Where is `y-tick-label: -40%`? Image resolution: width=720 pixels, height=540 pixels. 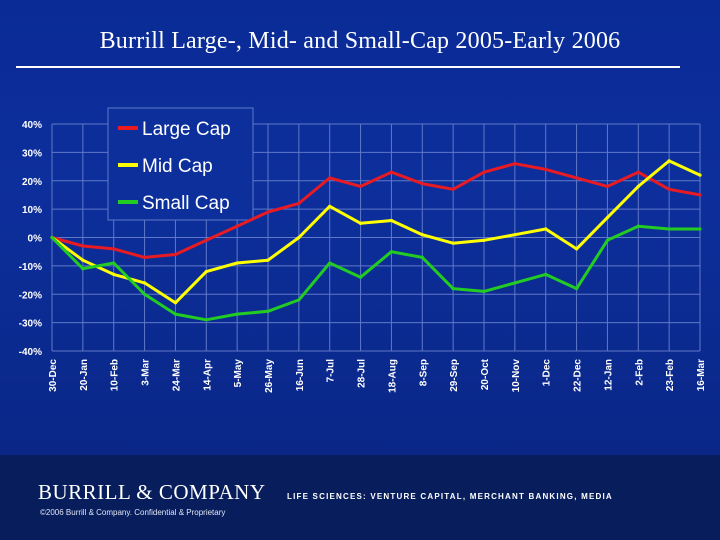
y-tick-label: -40% is located at coordinates (30, 352).